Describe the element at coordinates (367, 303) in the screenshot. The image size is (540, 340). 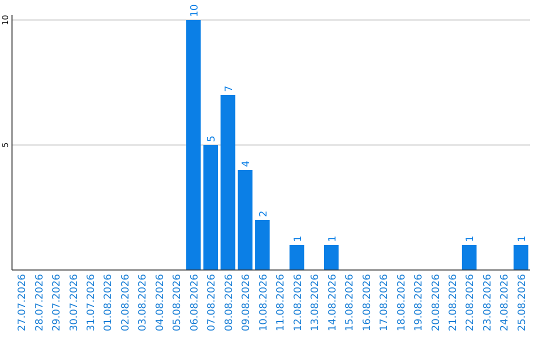
I see `x-tick-label: 16.08.2026` at that location.